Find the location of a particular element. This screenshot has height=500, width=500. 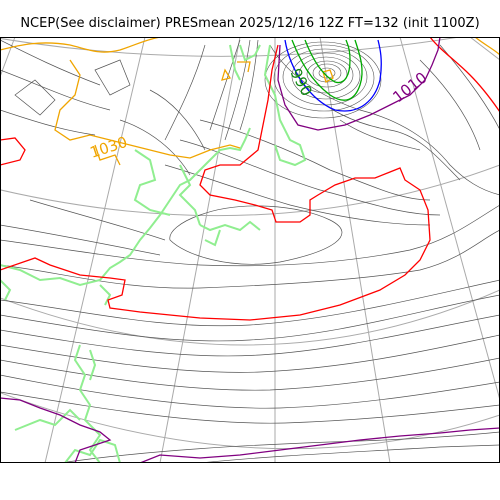

low-pressure-rings is located at coordinates (323, 80).